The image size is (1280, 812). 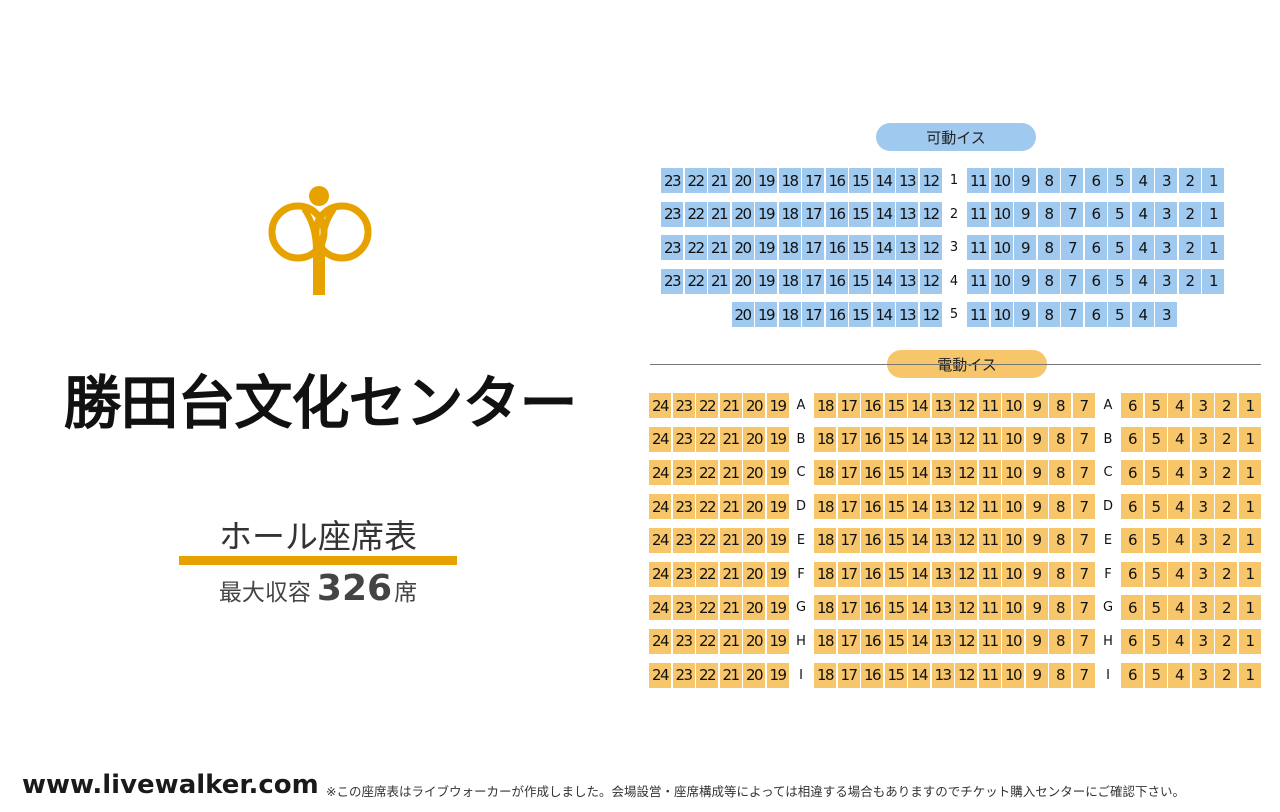 I want to click on powered-seat-E-16: 16, so click(x=872, y=540).